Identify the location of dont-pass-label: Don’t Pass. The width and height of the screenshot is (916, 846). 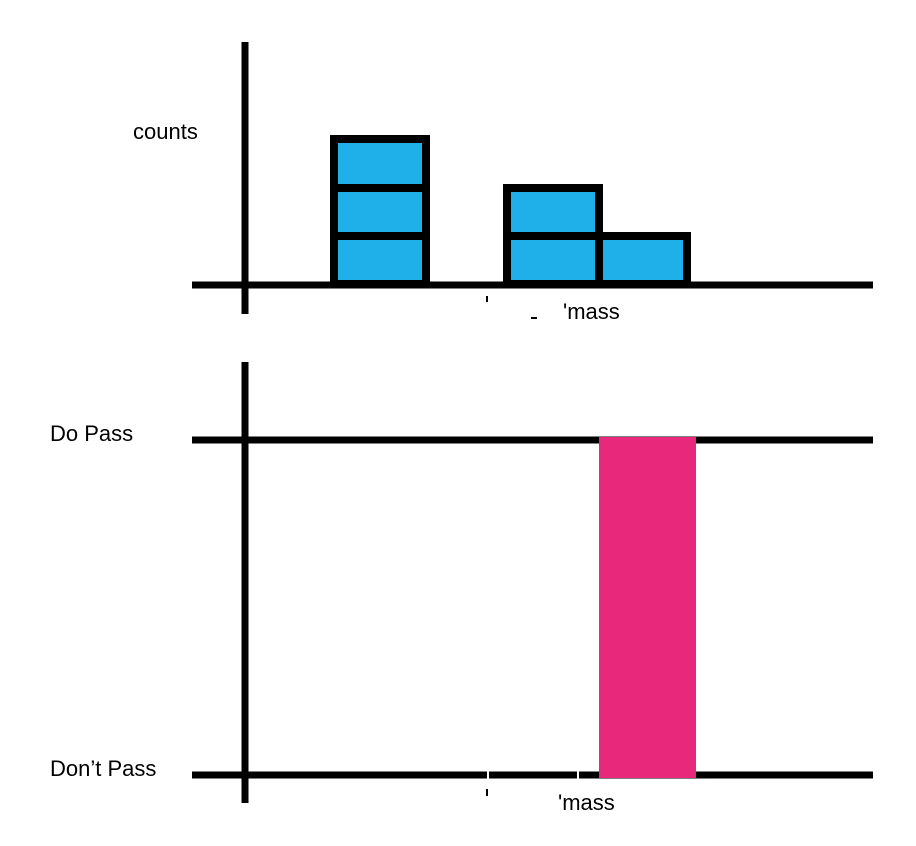
(103, 768).